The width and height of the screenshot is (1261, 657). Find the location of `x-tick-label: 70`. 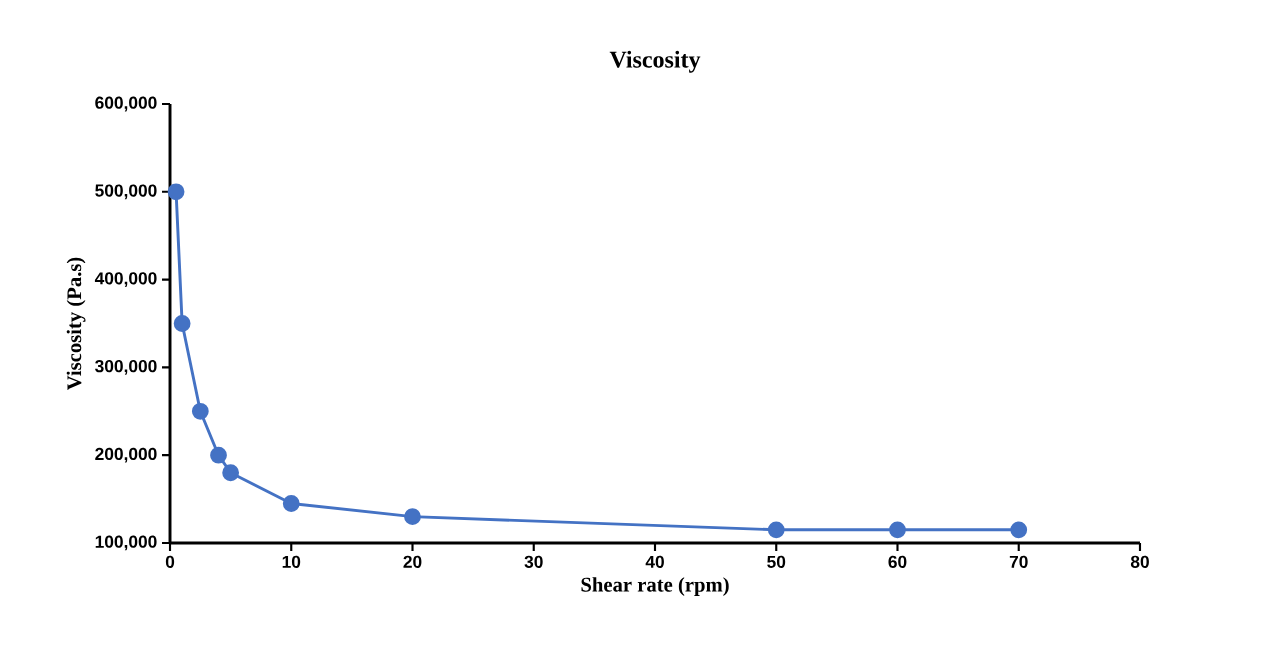

x-tick-label: 70 is located at coordinates (1018, 561).